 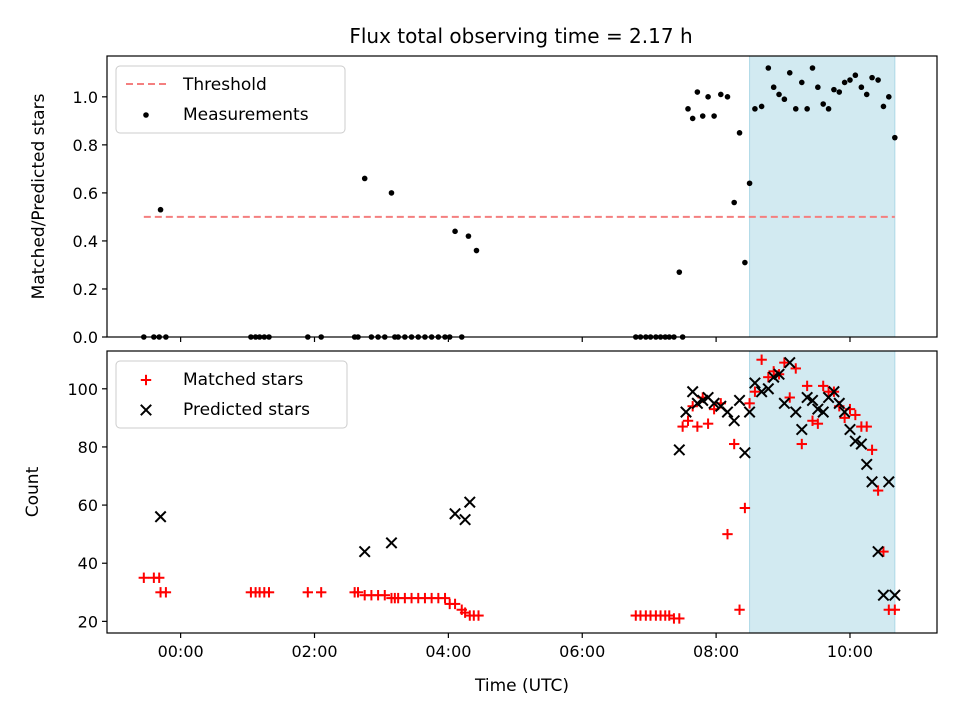 What do you see at coordinates (822, 196) in the screenshot?
I see `highlight-span-top` at bounding box center [822, 196].